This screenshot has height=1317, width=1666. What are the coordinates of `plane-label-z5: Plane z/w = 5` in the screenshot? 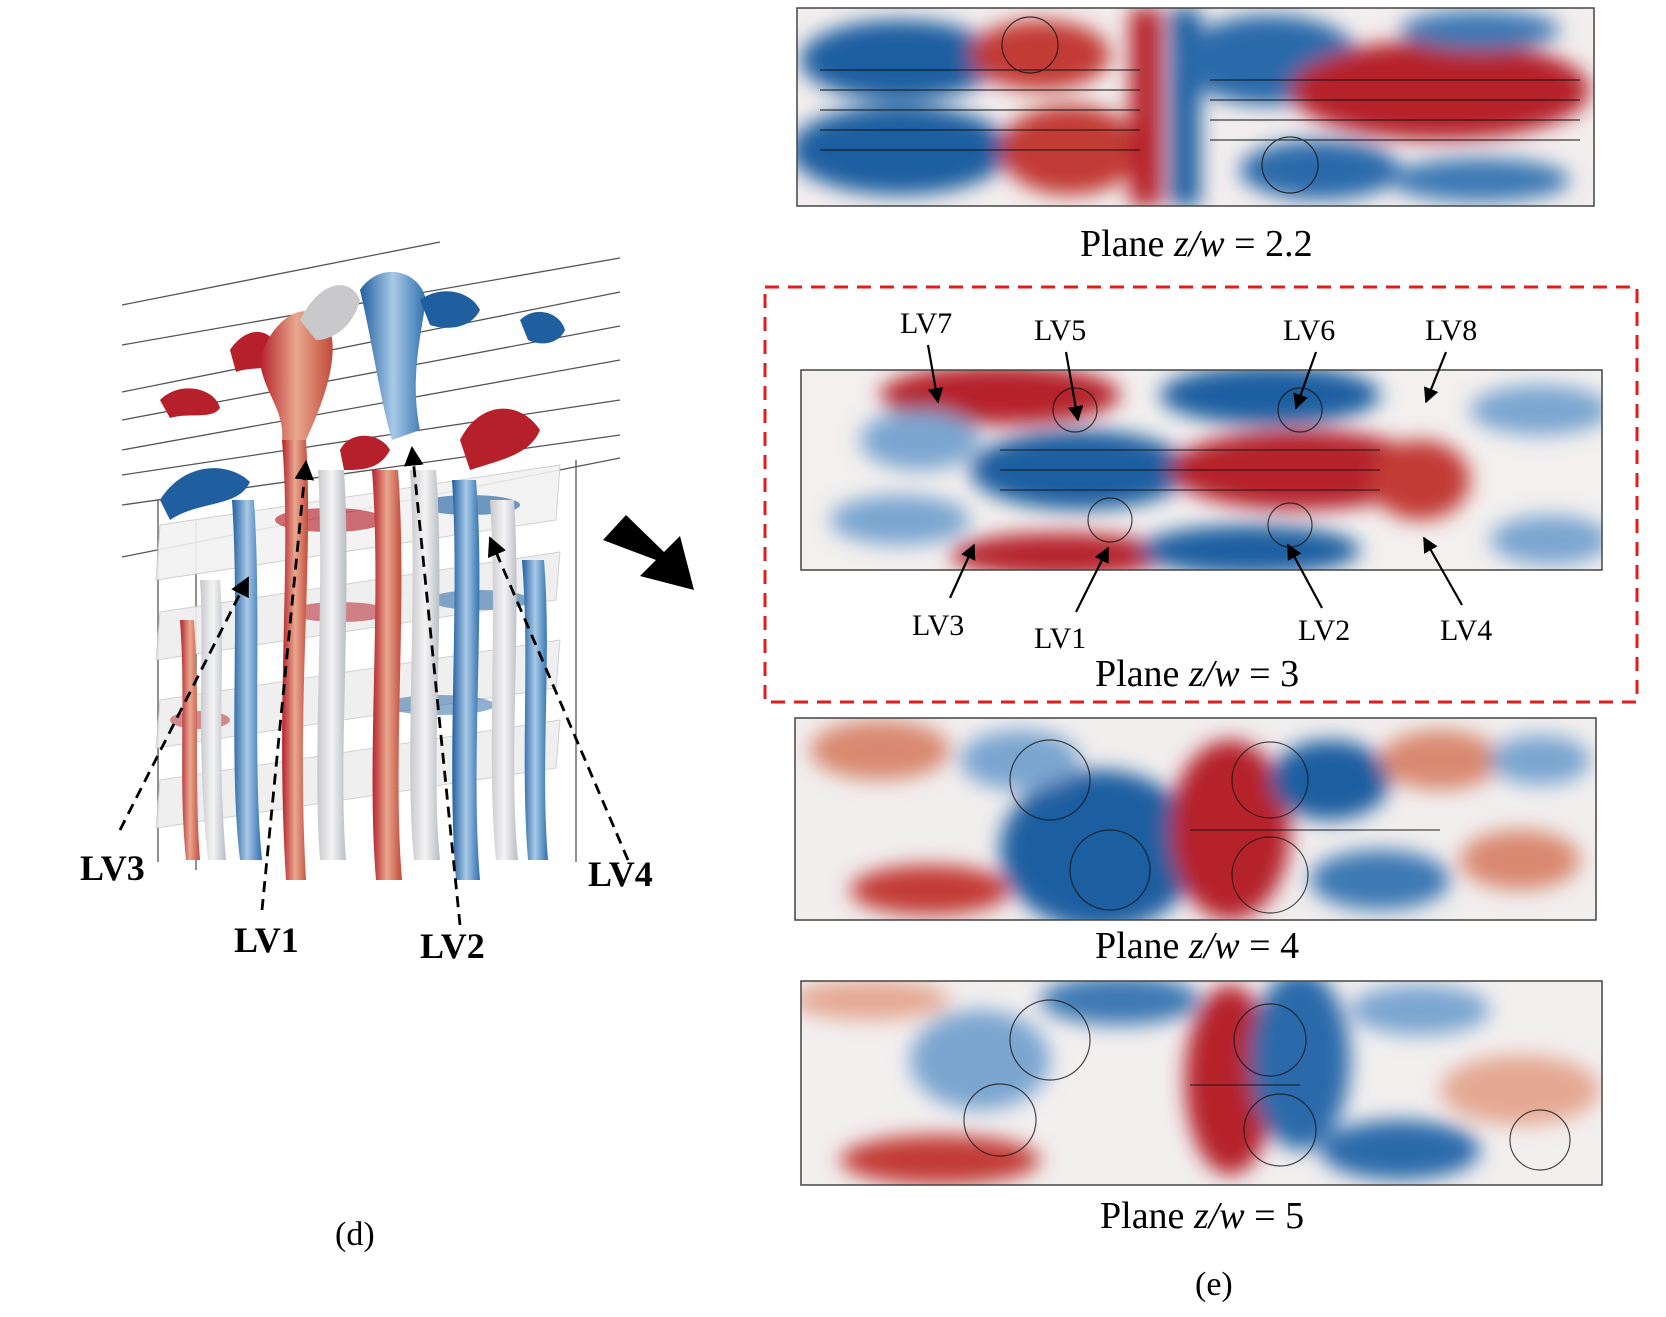 It's located at (1202, 1216).